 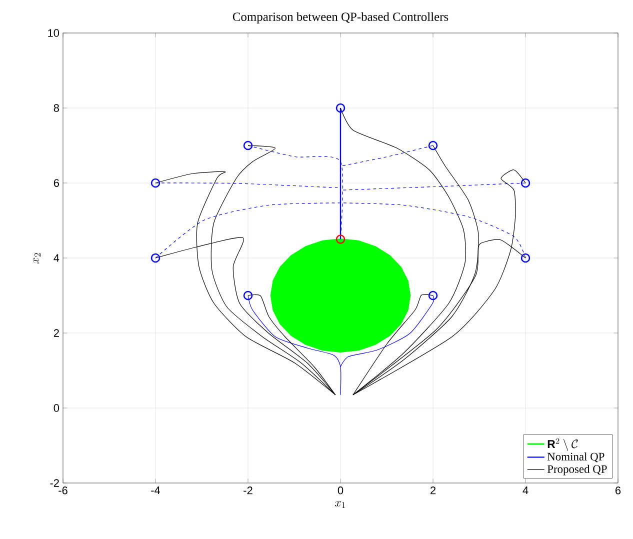 What do you see at coordinates (56, 183) in the screenshot?
I see `y-tick-label: 6` at bounding box center [56, 183].